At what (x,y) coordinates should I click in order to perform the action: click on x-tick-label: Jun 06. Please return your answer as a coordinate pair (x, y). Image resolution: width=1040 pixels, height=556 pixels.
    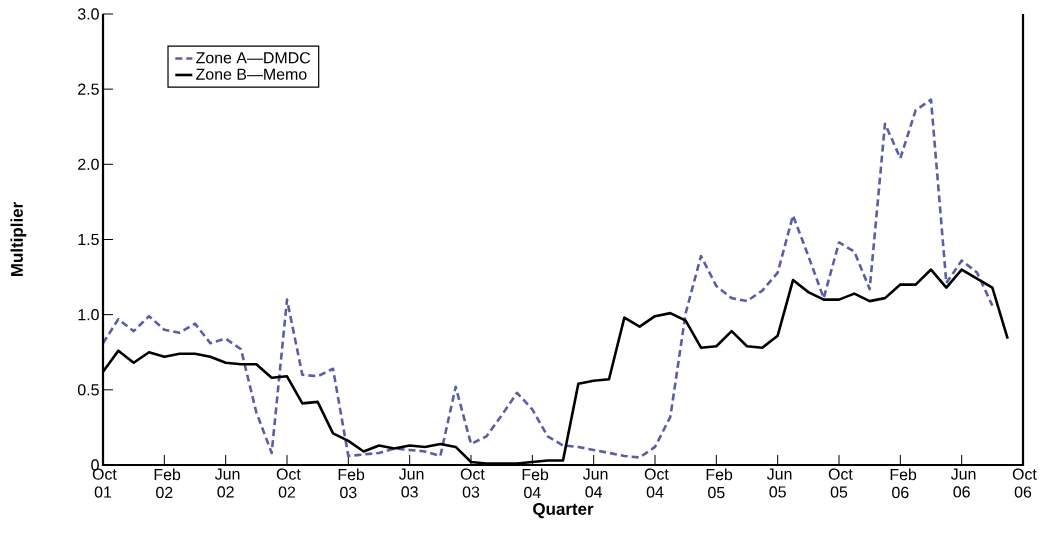
    Looking at the image, I should click on (963, 483).